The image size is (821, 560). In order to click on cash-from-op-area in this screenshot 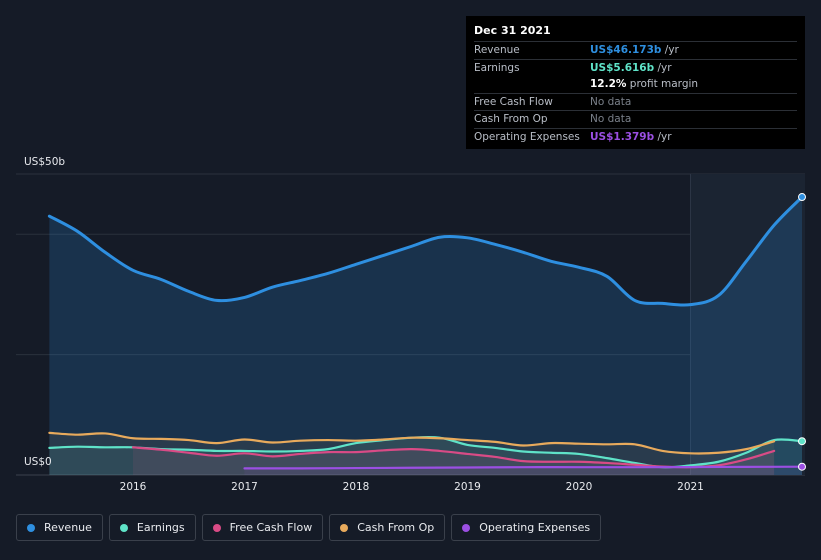, I will do `click(412, 453)`.